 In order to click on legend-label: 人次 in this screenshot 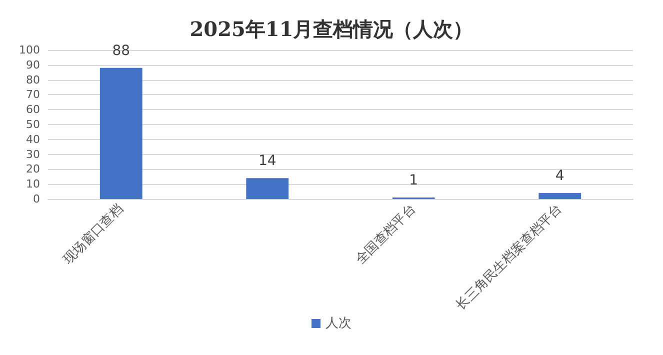, I will do `click(339, 323)`.